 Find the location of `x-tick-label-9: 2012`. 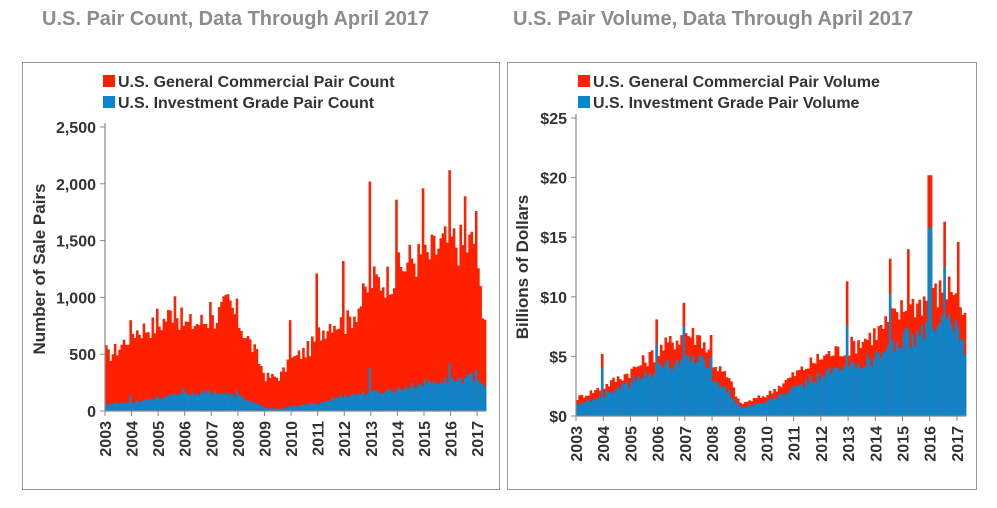

x-tick-label-9: 2012 is located at coordinates (822, 444).